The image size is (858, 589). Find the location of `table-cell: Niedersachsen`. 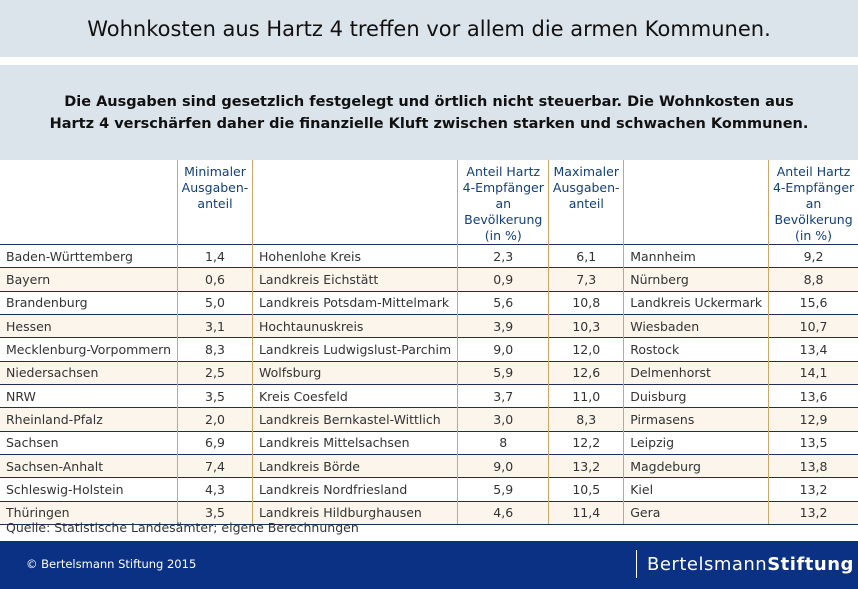

table-cell: Niedersachsen is located at coordinates (89, 372).